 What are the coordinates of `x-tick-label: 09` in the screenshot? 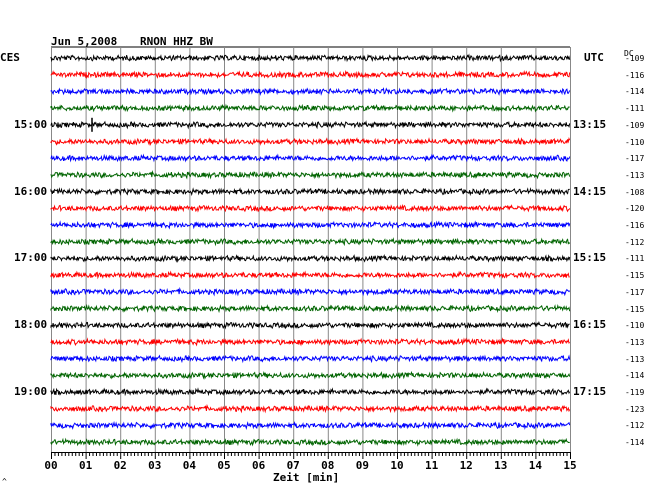 It's located at (362, 465).